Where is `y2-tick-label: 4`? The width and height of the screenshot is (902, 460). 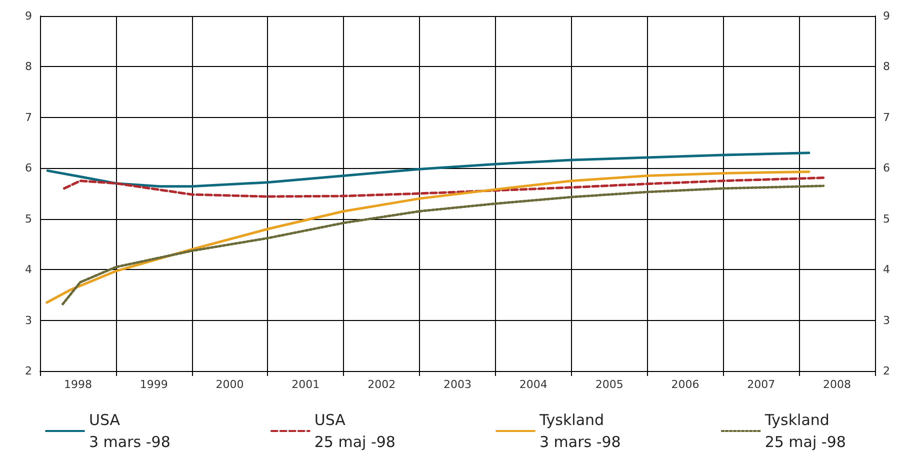
y2-tick-label: 4 is located at coordinates (886, 269).